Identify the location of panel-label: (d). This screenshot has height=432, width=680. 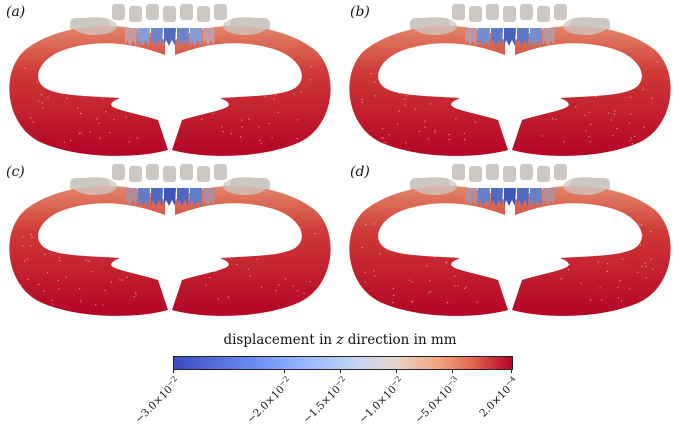
(360, 172).